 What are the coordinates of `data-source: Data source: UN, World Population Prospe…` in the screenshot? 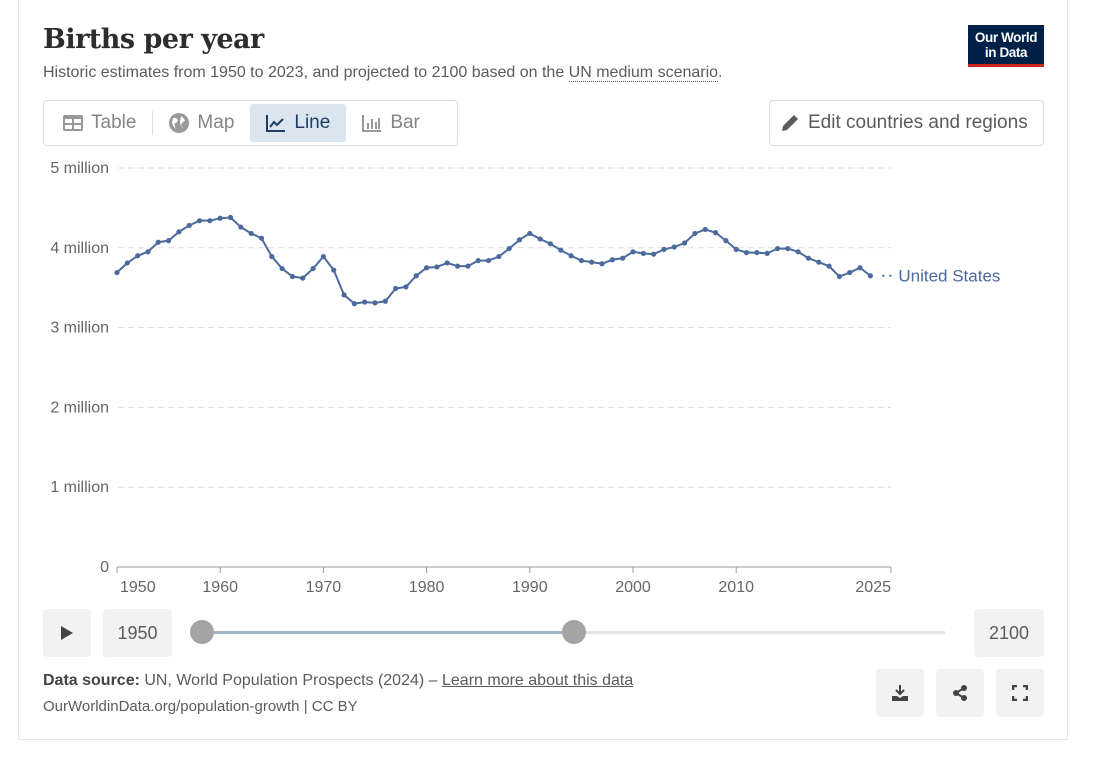 It's located at (338, 681).